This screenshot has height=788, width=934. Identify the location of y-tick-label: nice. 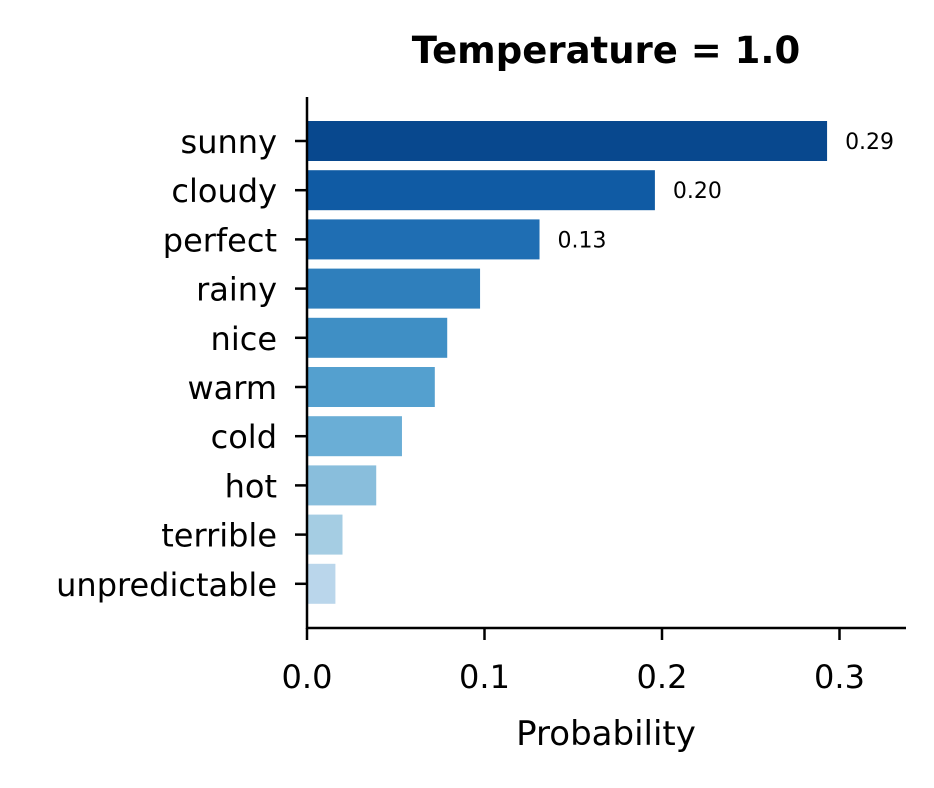
(244, 339).